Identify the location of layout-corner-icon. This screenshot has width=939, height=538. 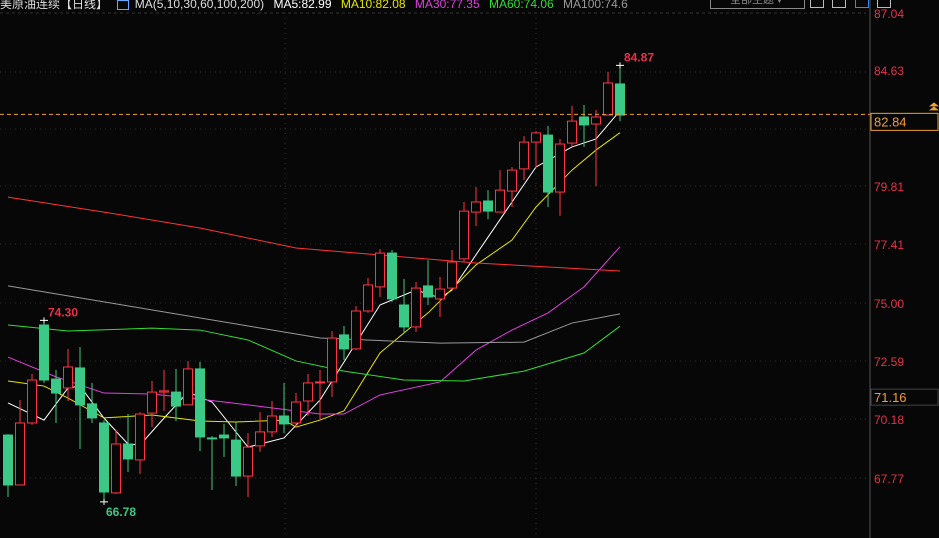
(884, 4).